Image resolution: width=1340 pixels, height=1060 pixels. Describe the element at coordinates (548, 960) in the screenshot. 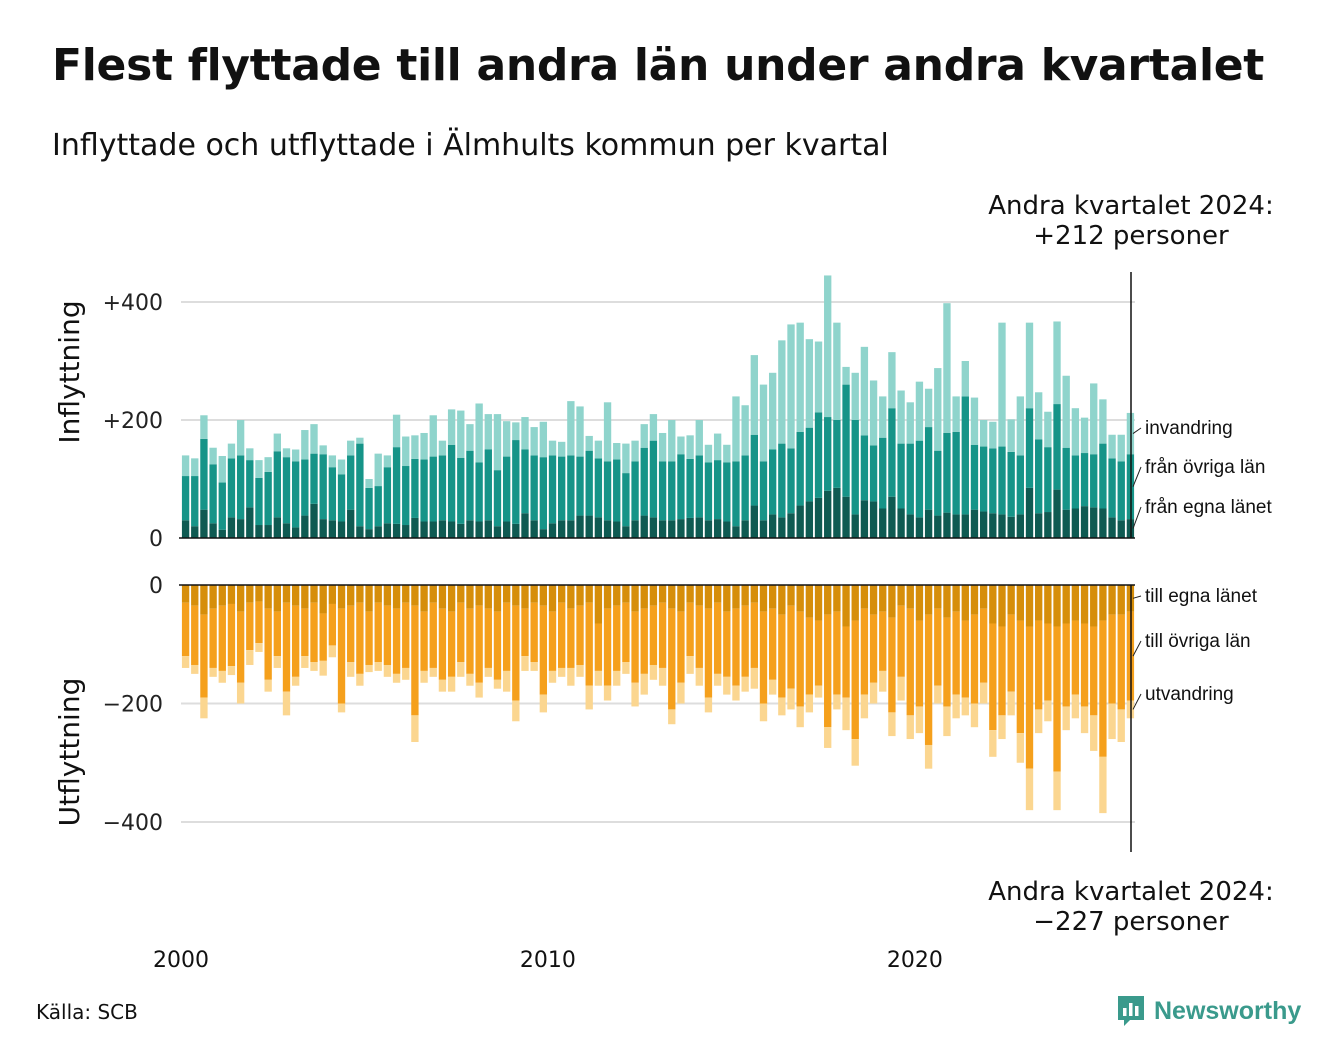

I see `x-tick-label: 2010` at that location.